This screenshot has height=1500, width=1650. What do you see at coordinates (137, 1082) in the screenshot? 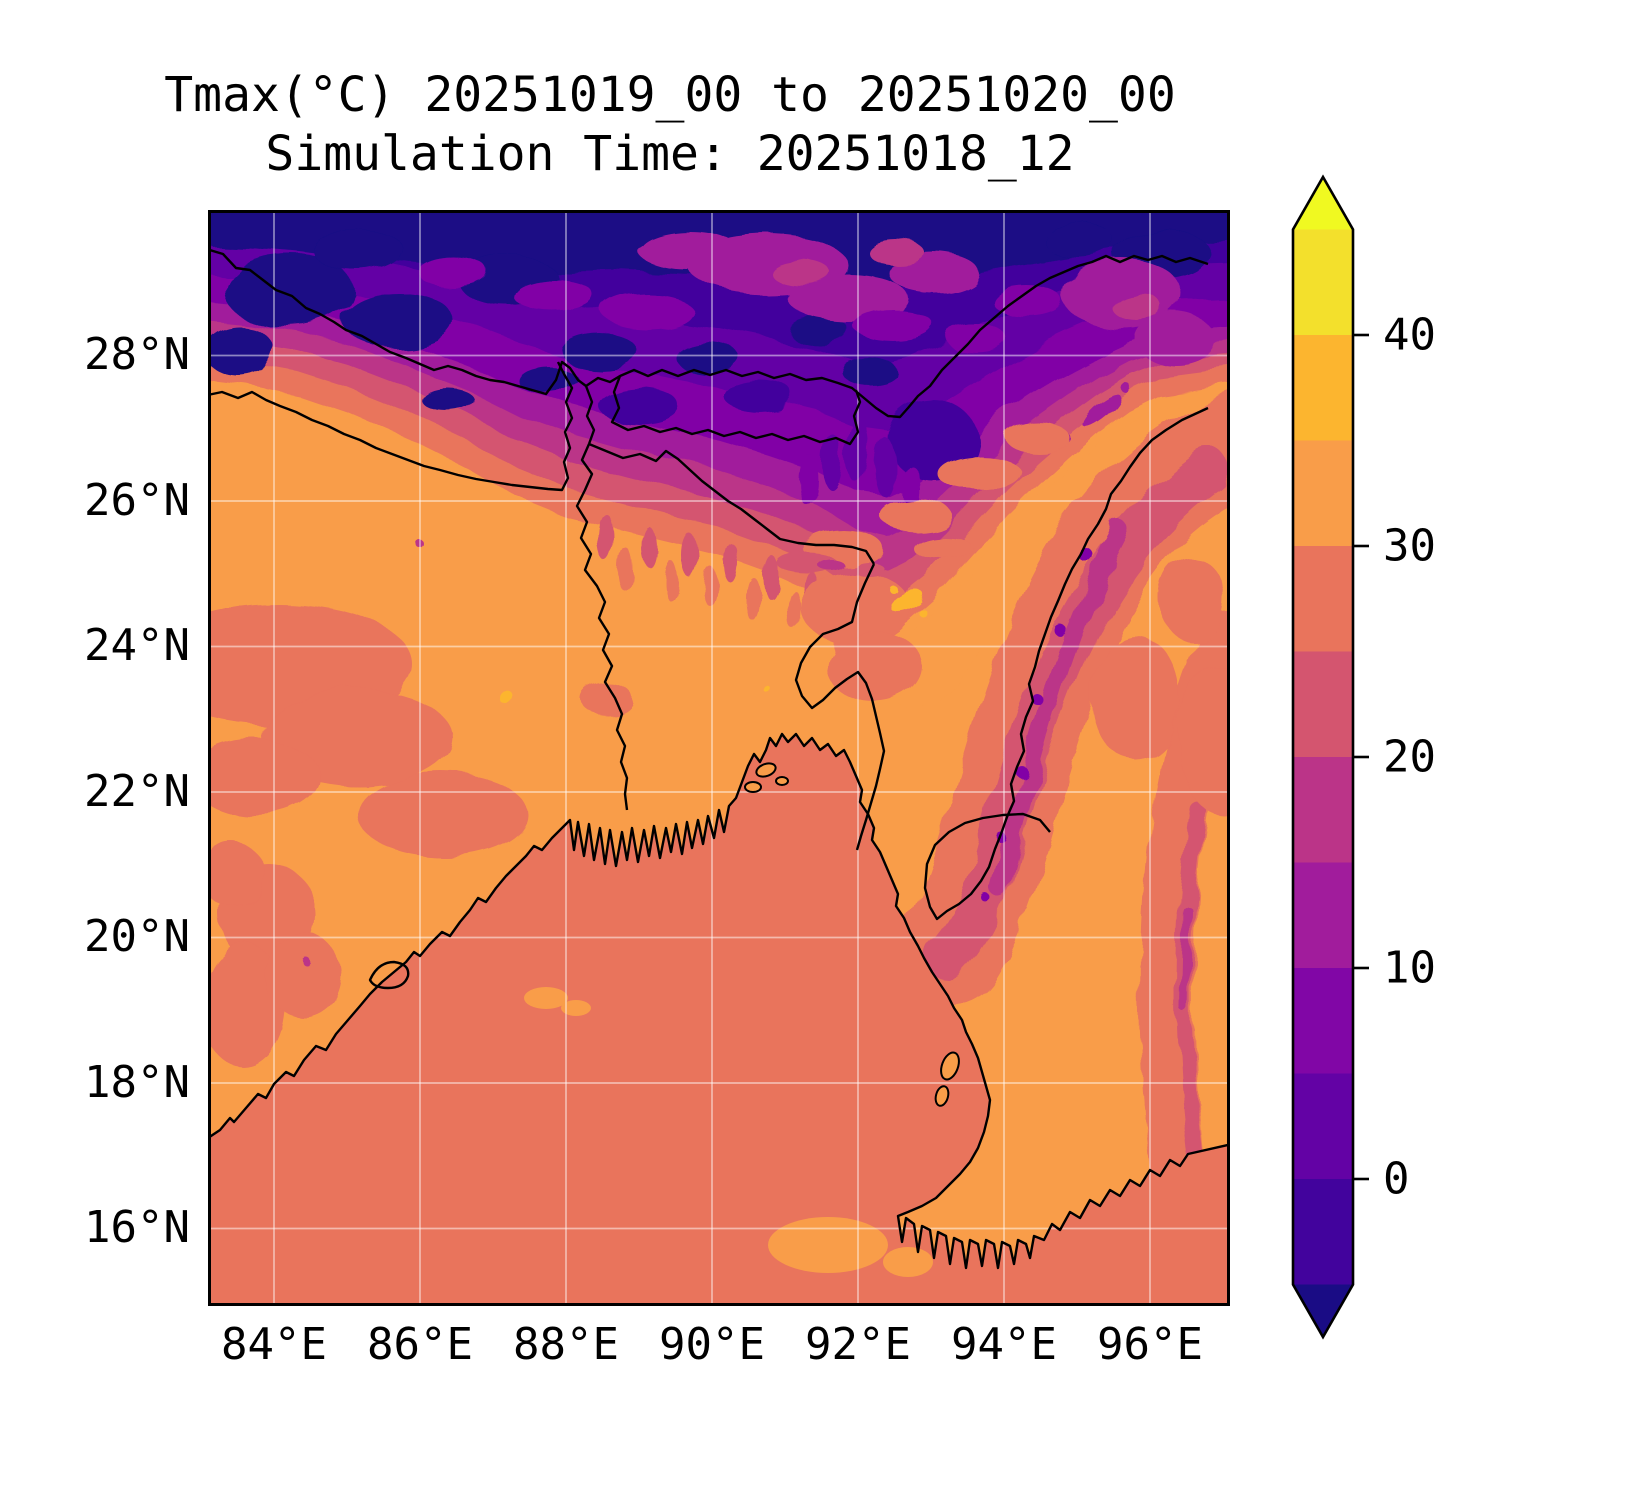
I see `y-tick-18n: 18°N` at bounding box center [137, 1082].